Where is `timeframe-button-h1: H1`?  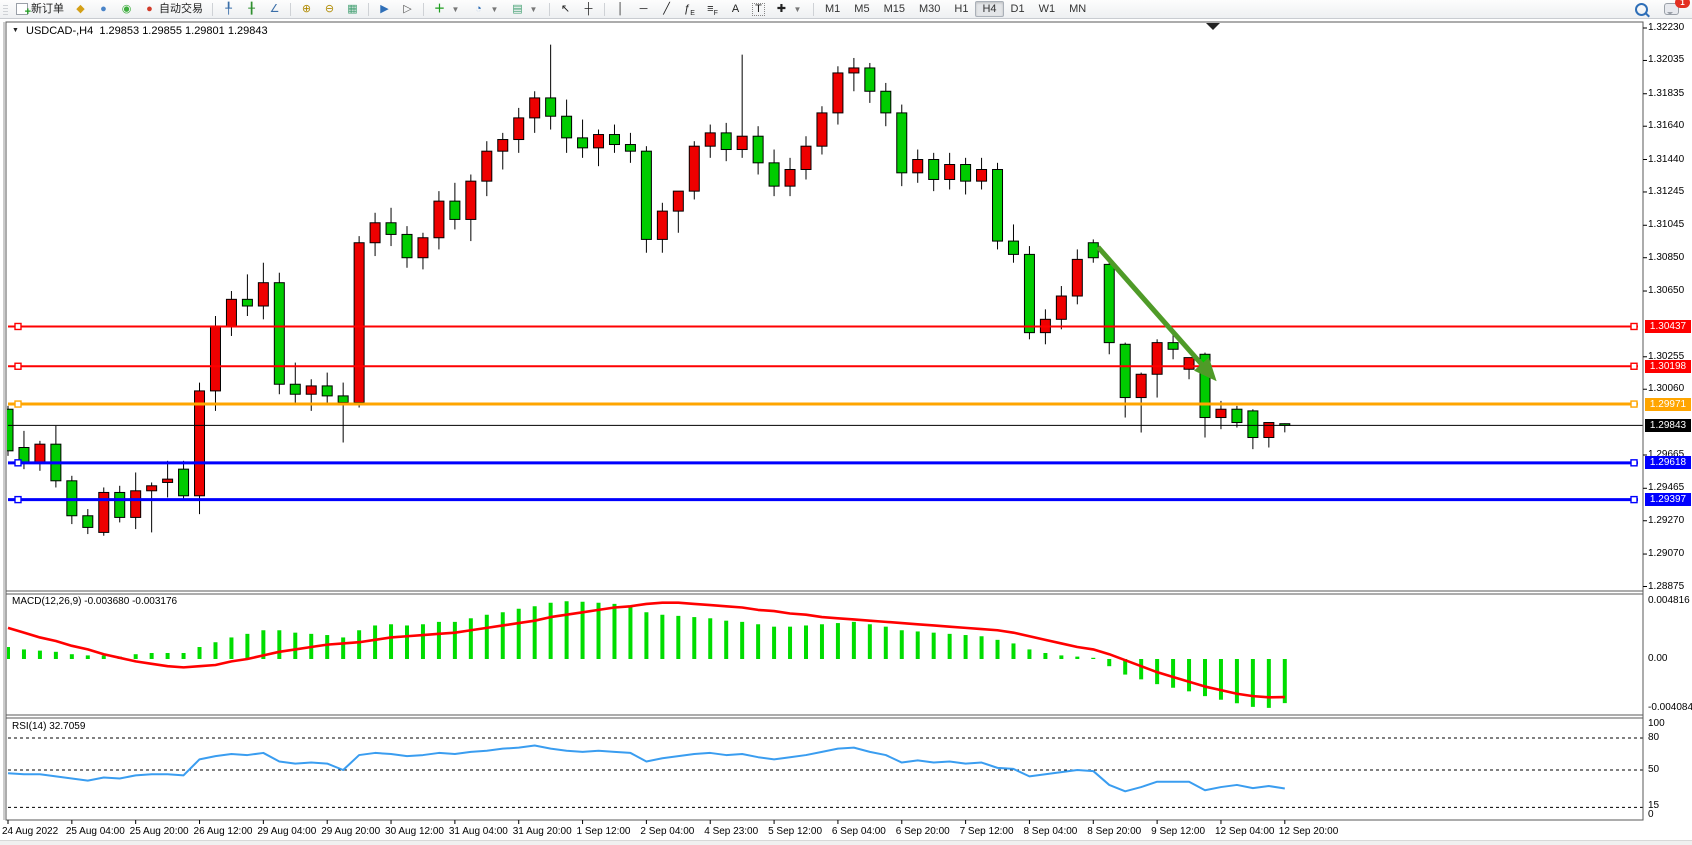
timeframe-button-h1: H1 is located at coordinates (961, 9).